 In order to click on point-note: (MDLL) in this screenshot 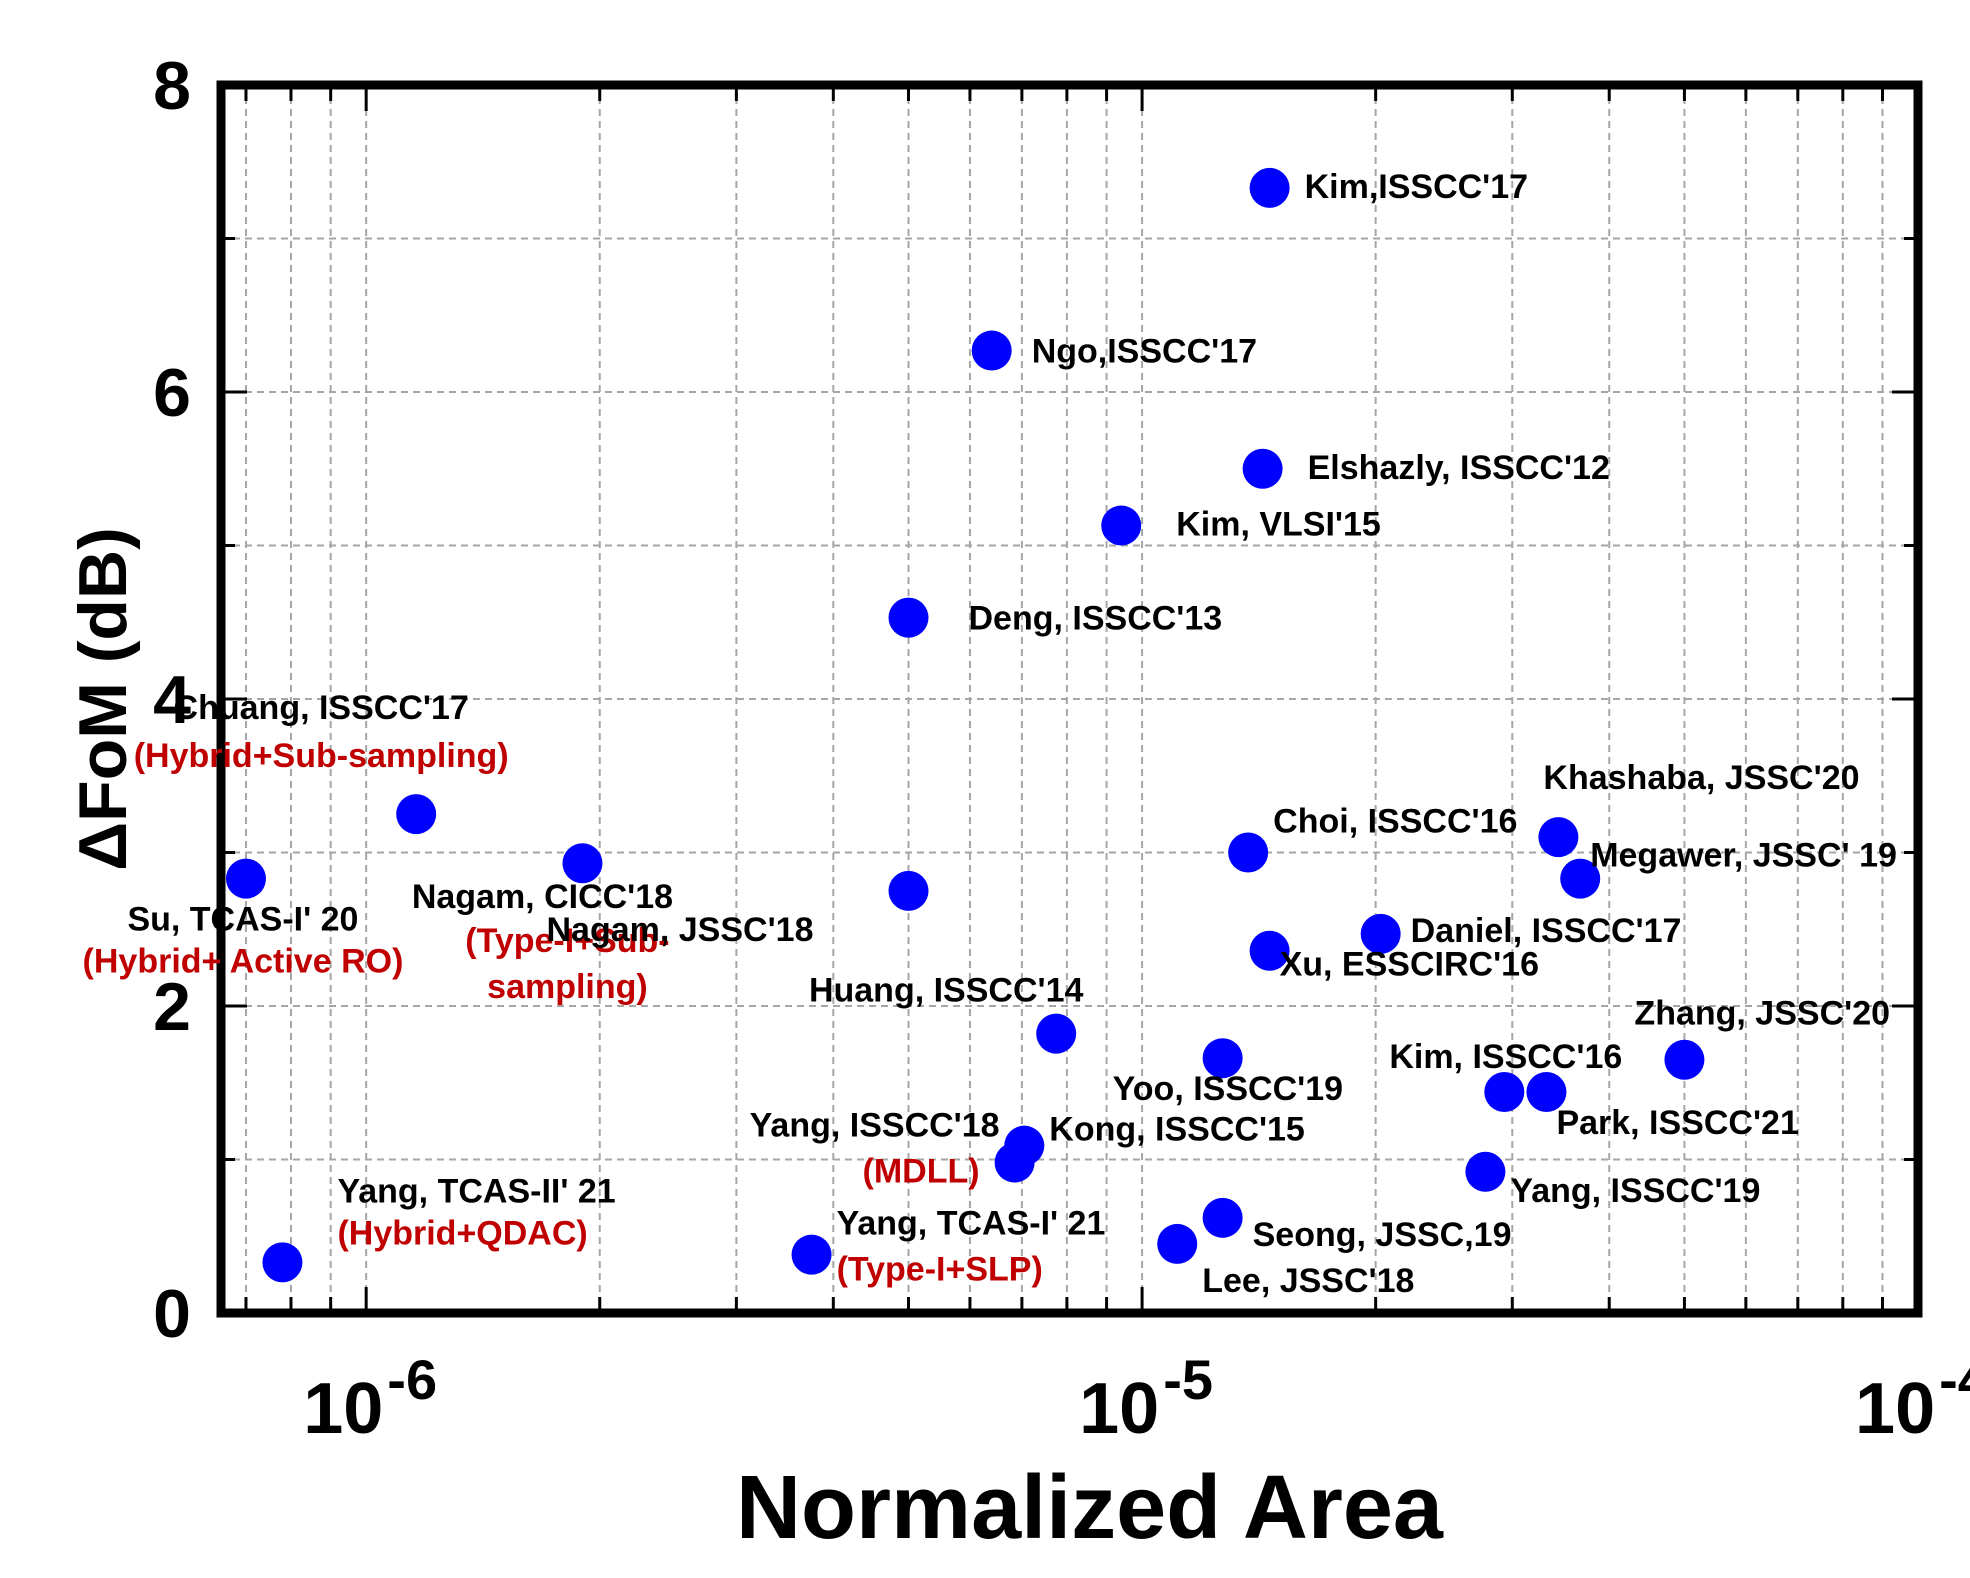, I will do `click(921, 1172)`.